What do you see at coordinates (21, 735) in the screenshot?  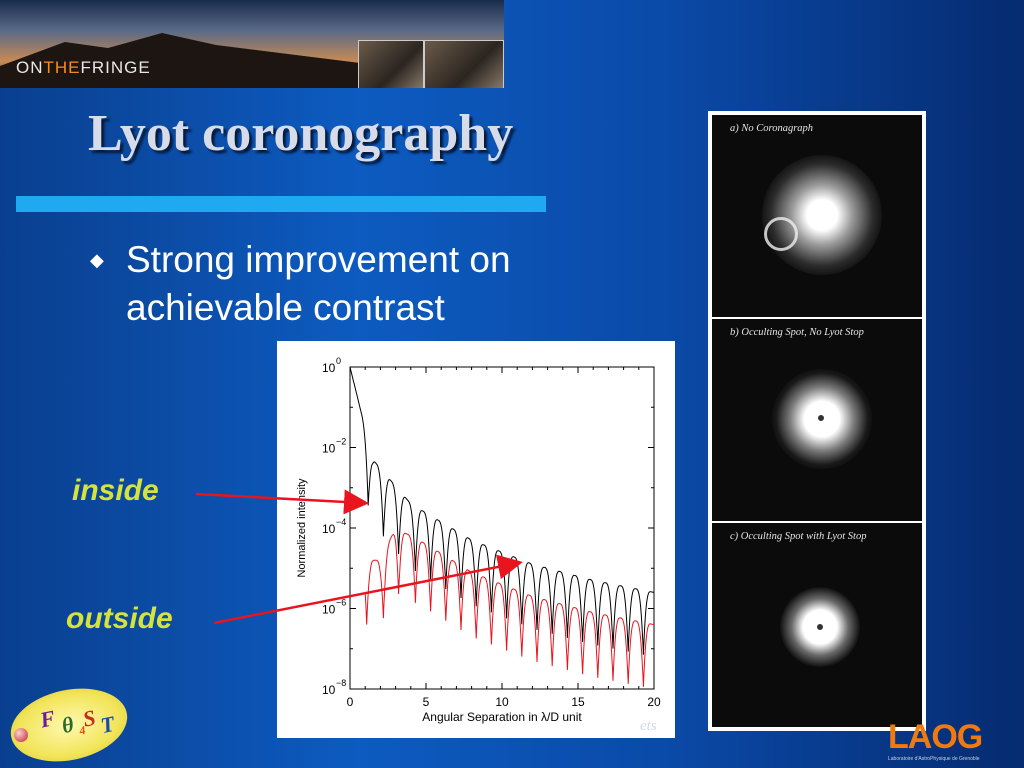 I see `fost-ball-icon` at bounding box center [21, 735].